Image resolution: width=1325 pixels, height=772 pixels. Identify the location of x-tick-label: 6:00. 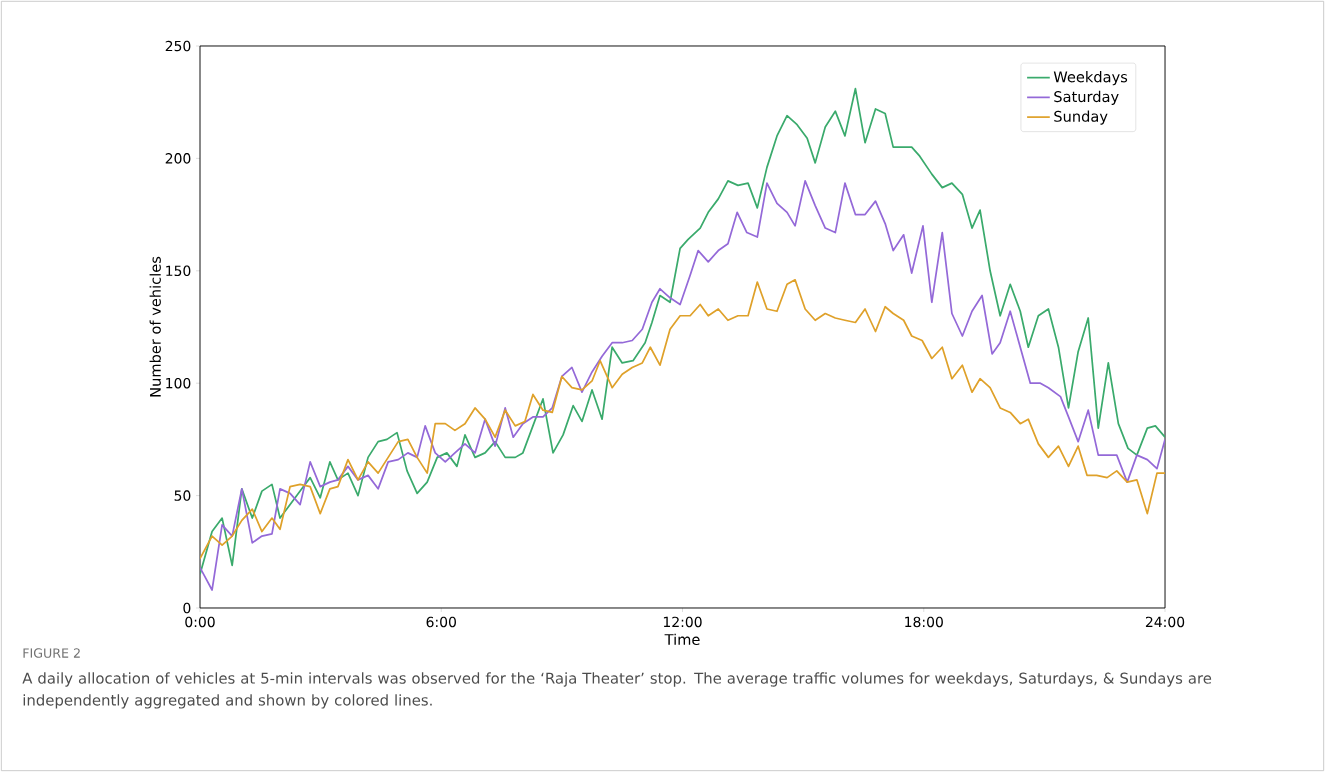
(441, 622).